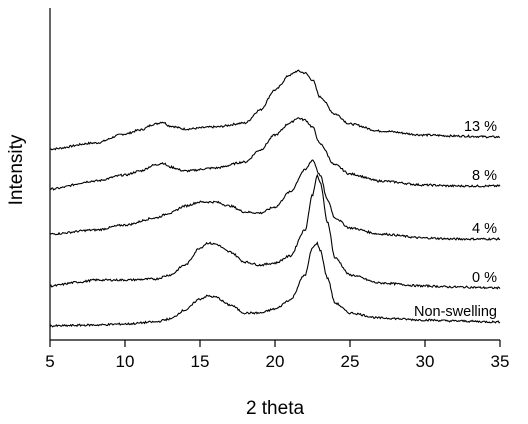  Describe the element at coordinates (49, 361) in the screenshot. I see `x-tick-label: 5` at that location.